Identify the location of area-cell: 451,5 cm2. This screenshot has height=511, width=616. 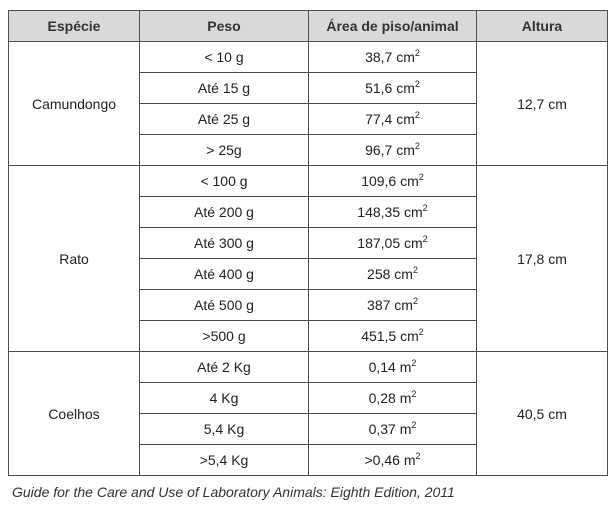
(392, 336).